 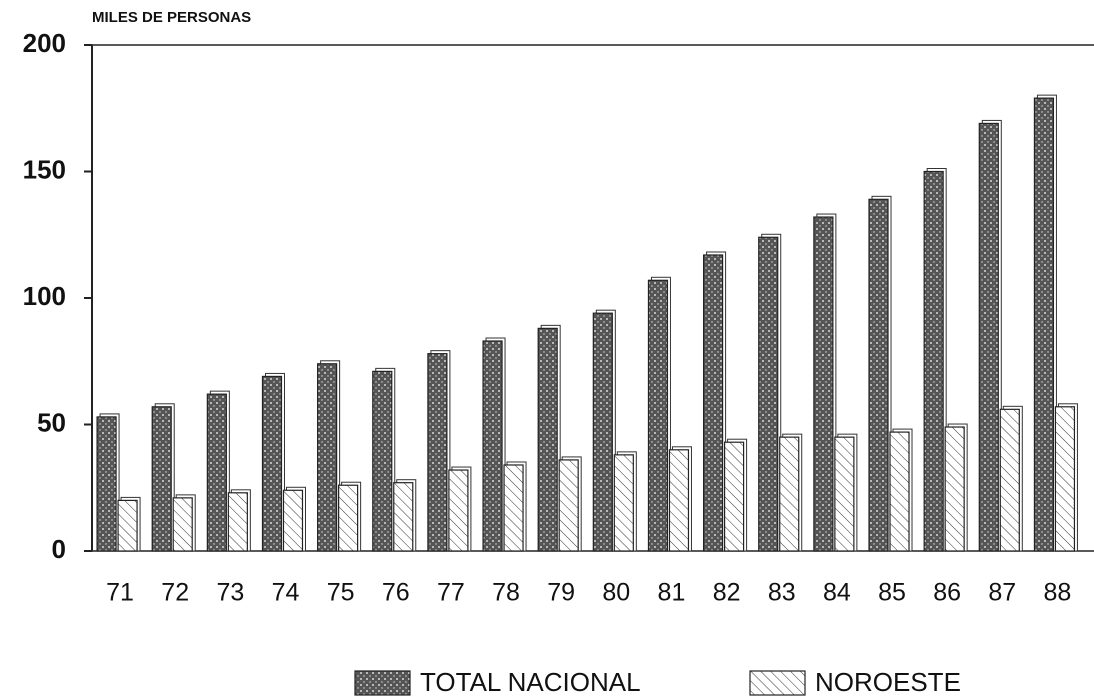 What do you see at coordinates (1002, 593) in the screenshot?
I see `x-tick-label: 87` at bounding box center [1002, 593].